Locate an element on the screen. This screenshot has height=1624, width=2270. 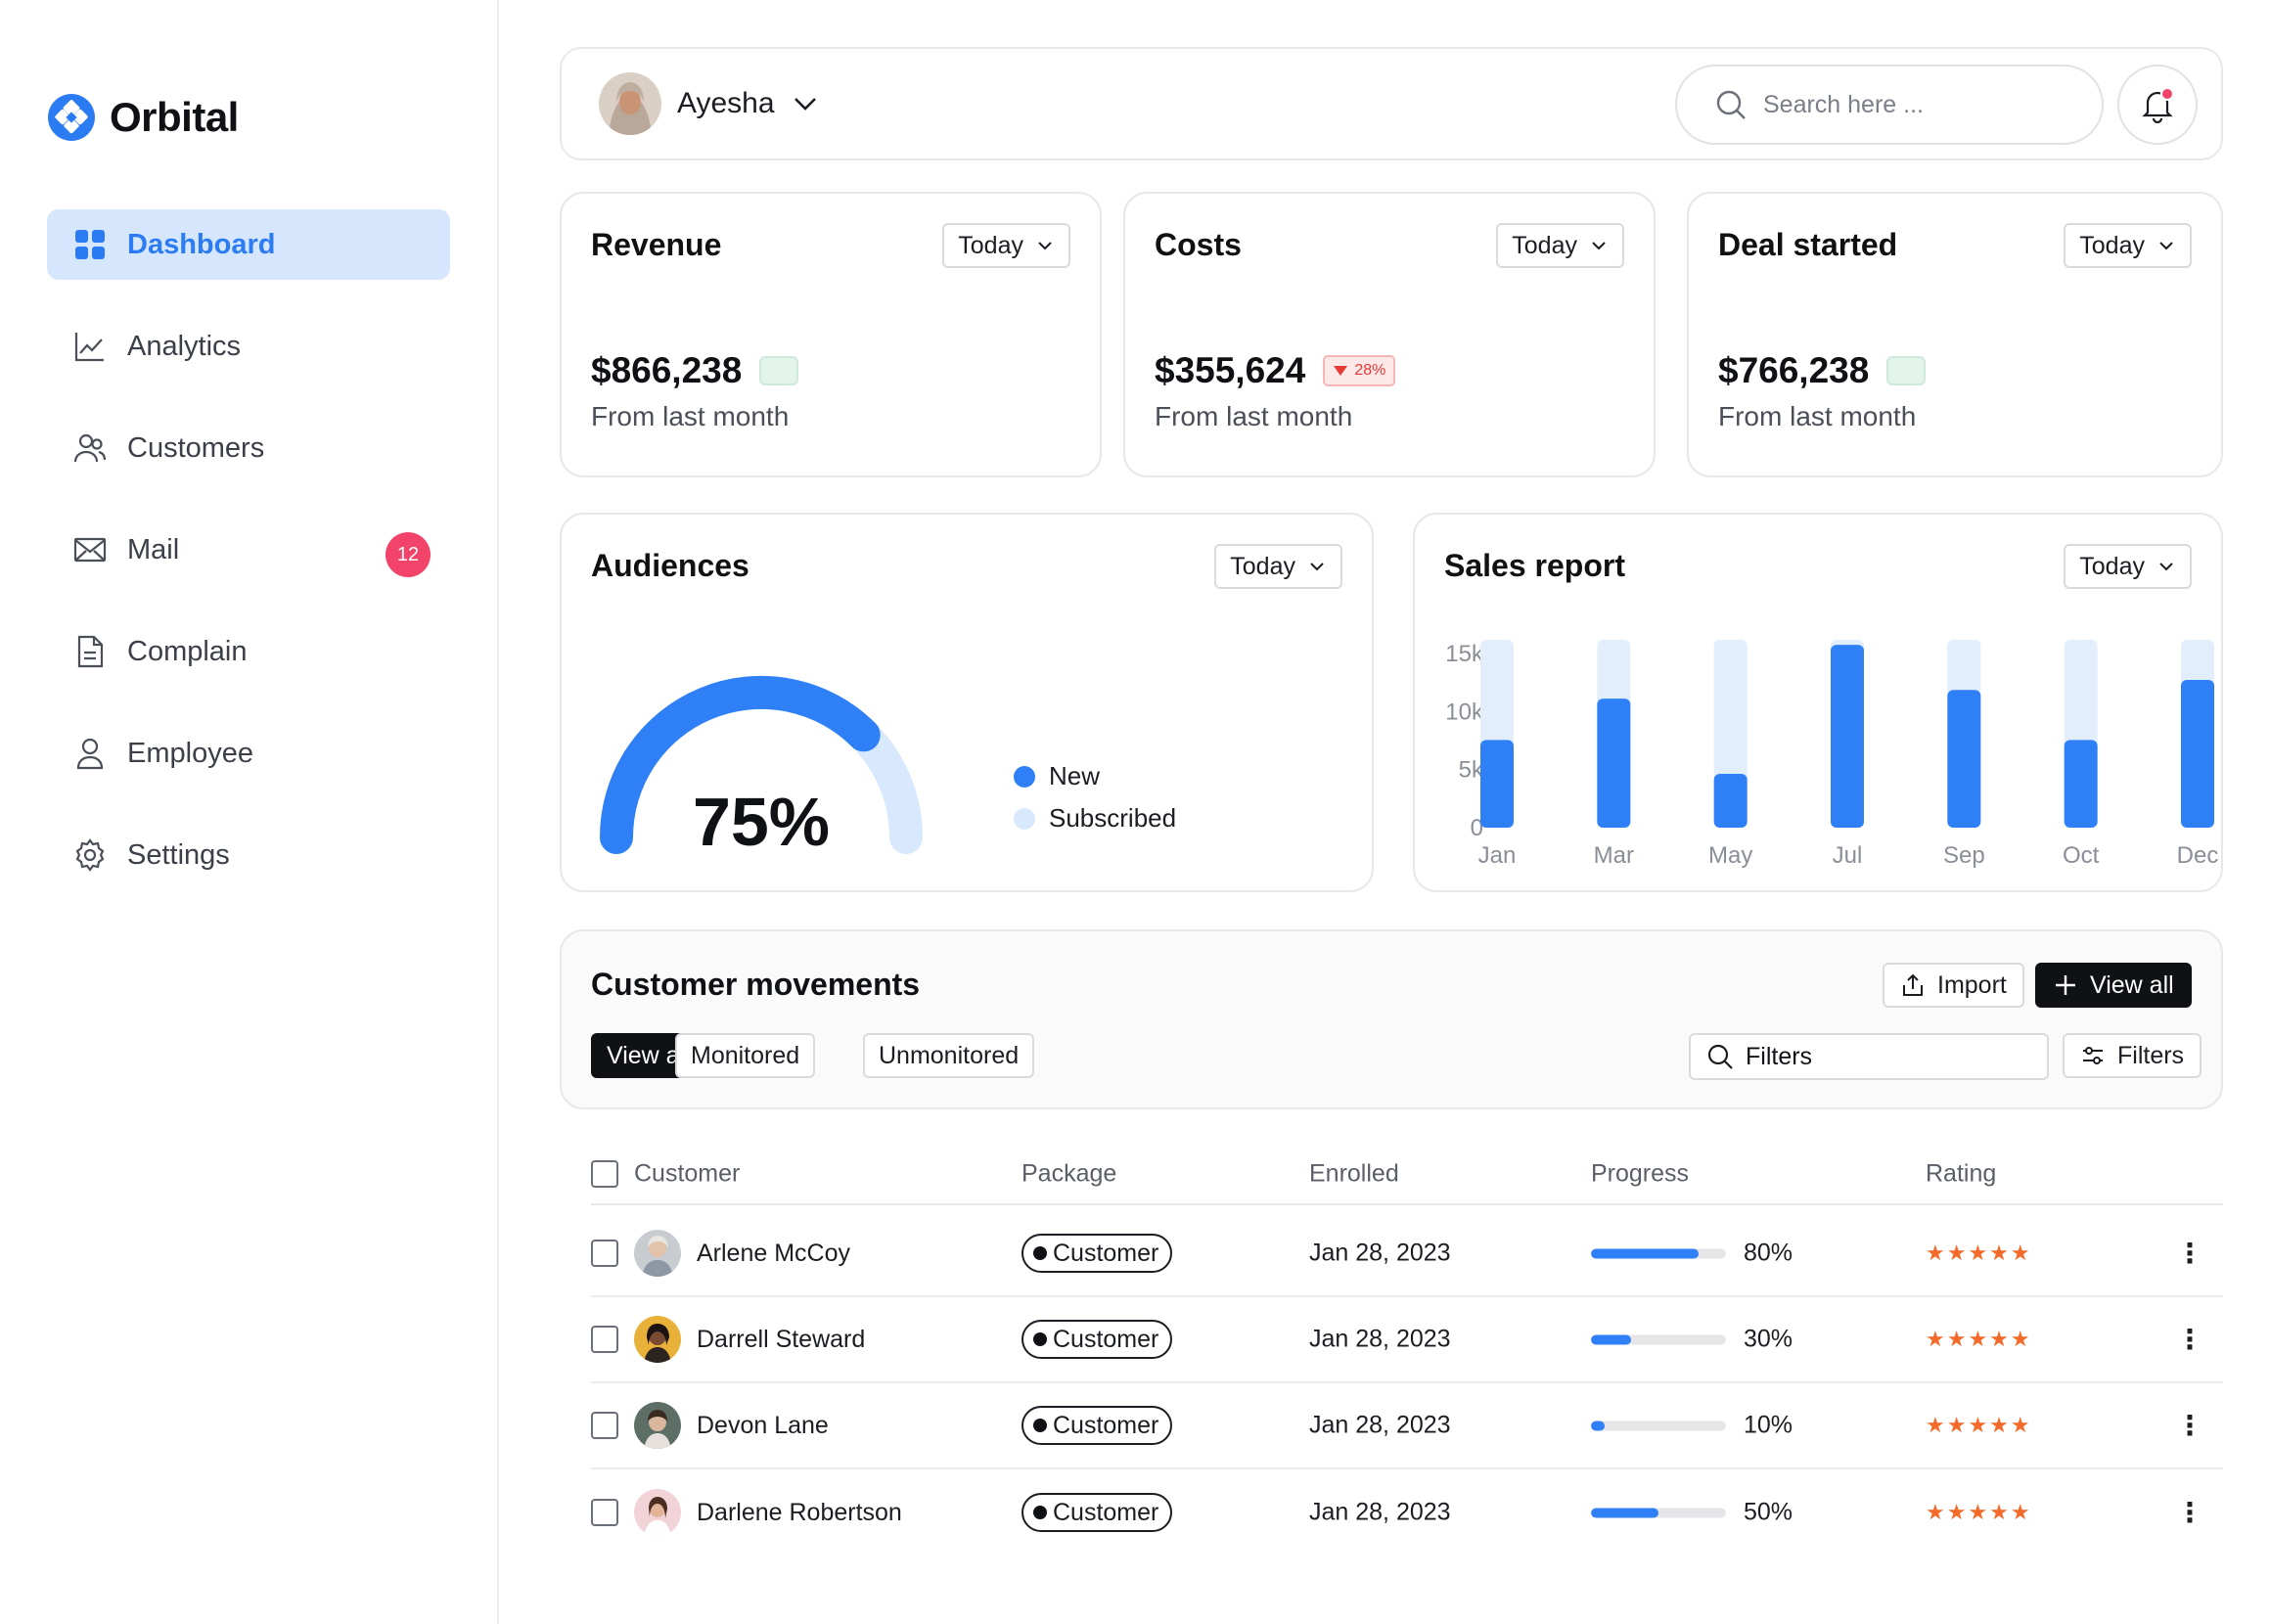
topbar: Ayesha is located at coordinates (1391, 104).